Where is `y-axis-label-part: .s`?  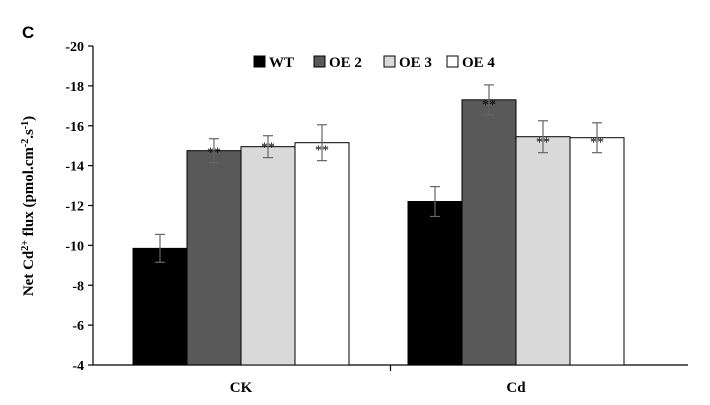 y-axis-label-part: .s is located at coordinates (29, 134).